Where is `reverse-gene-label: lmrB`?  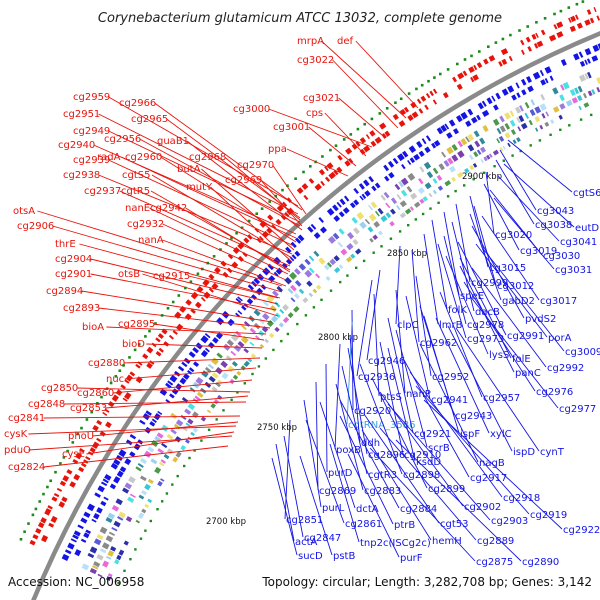
reverse-gene-label: lmrB is located at coordinates (443, 282).